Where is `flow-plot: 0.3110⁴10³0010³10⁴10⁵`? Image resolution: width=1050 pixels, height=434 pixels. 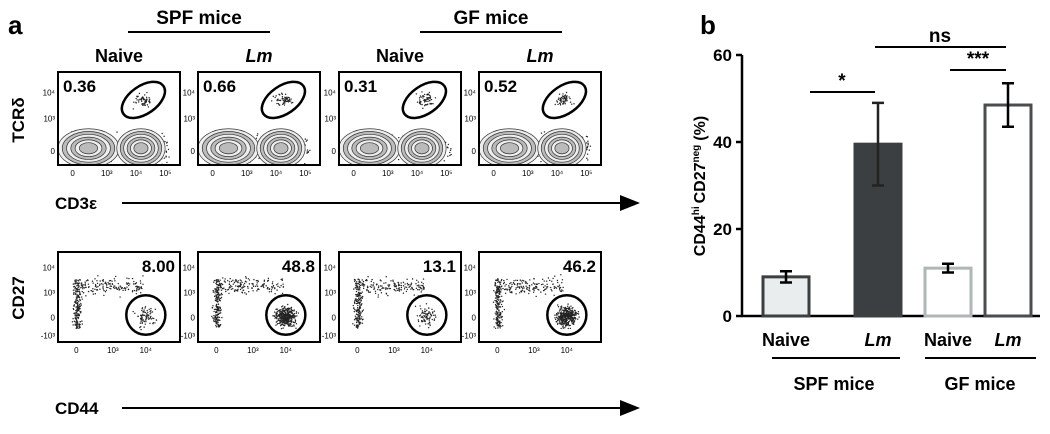
flow-plot: 0.3110⁴10³0010³10⁴10⁵ is located at coordinates (392, 125).